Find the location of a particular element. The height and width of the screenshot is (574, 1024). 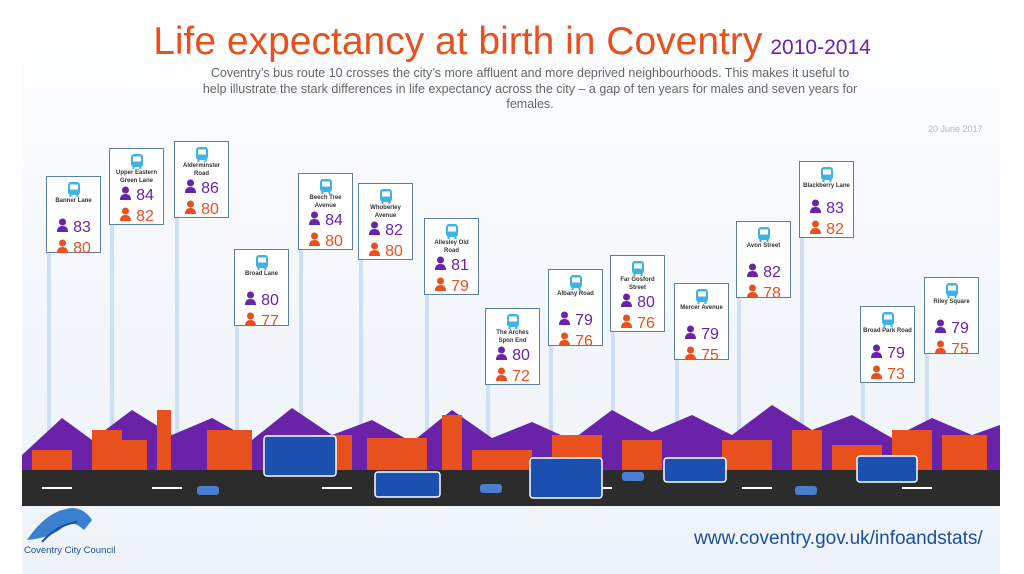

male-row: 80 is located at coordinates (201, 209).